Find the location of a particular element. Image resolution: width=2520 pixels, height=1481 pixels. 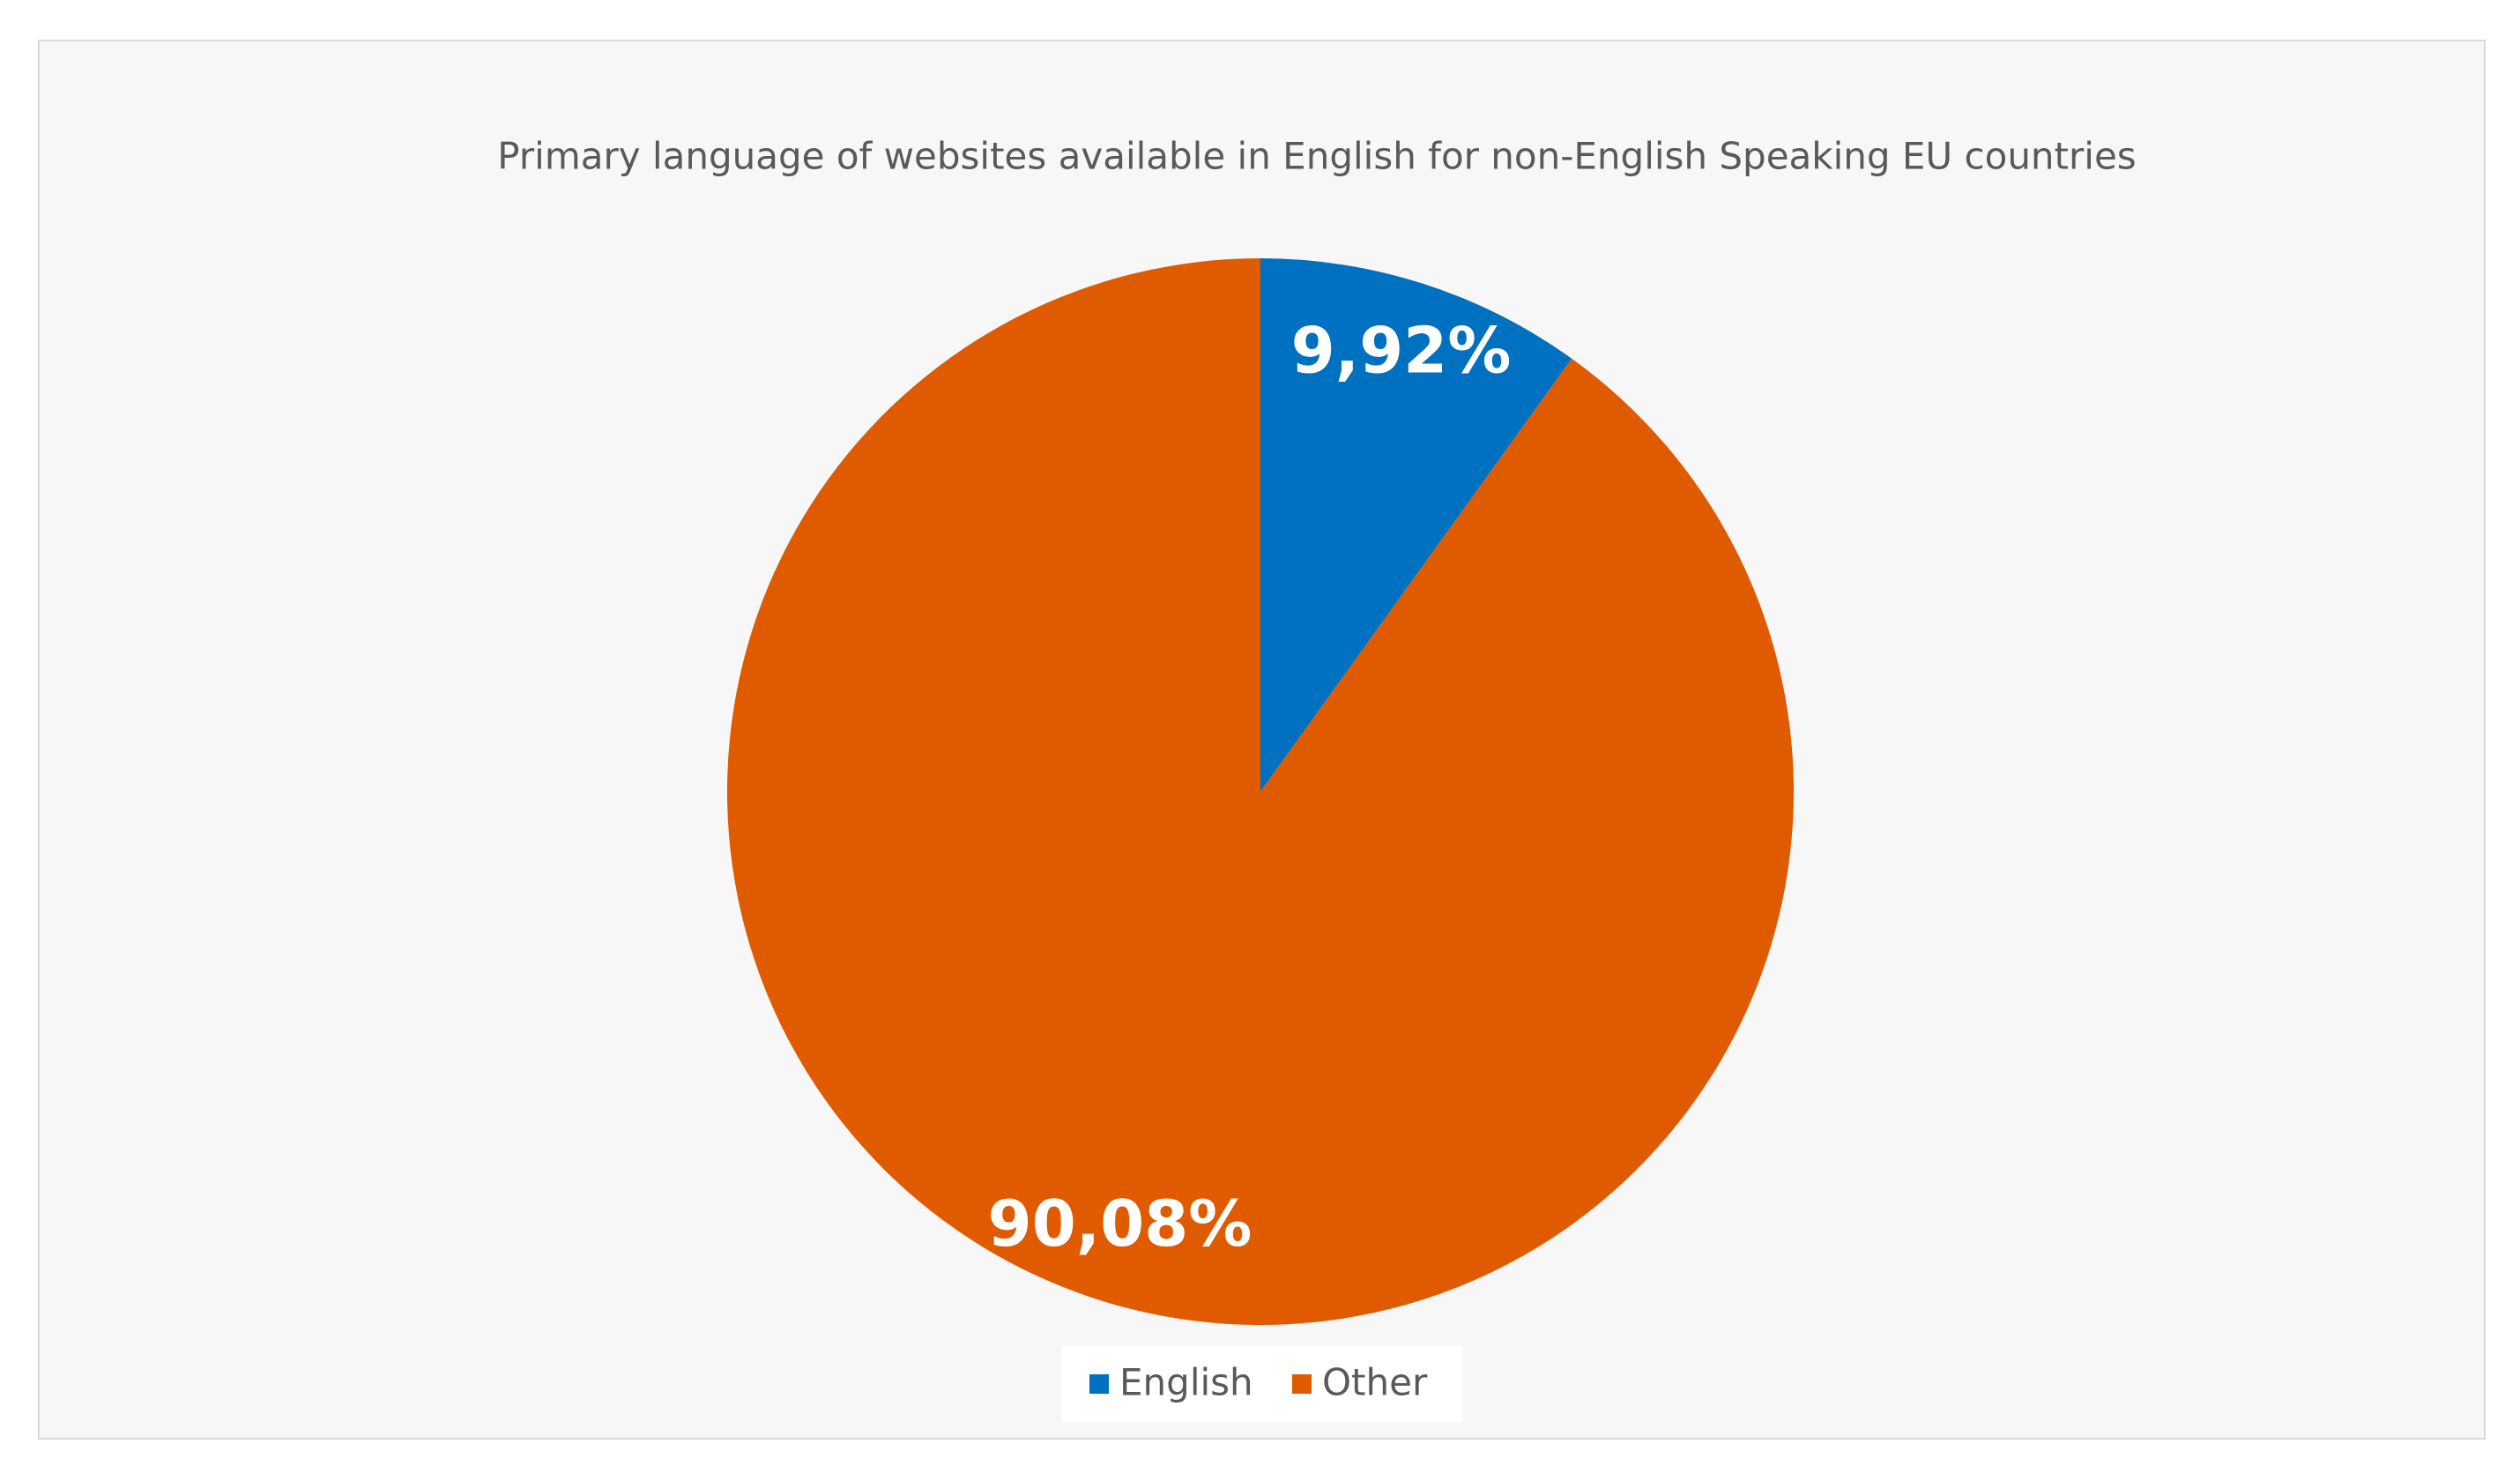

pie-slice is located at coordinates (1416, 525).